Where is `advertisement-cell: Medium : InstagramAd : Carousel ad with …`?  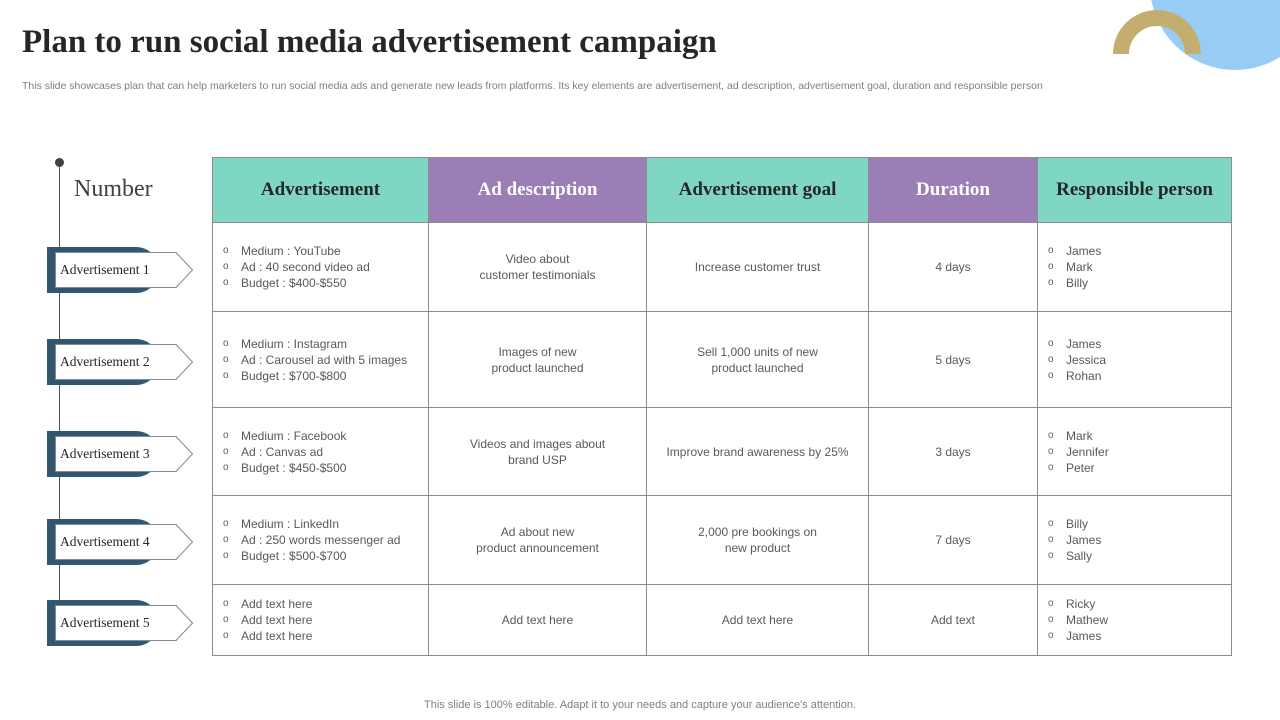
advertisement-cell: Medium : InstagramAd : Carousel ad with … is located at coordinates (320, 359).